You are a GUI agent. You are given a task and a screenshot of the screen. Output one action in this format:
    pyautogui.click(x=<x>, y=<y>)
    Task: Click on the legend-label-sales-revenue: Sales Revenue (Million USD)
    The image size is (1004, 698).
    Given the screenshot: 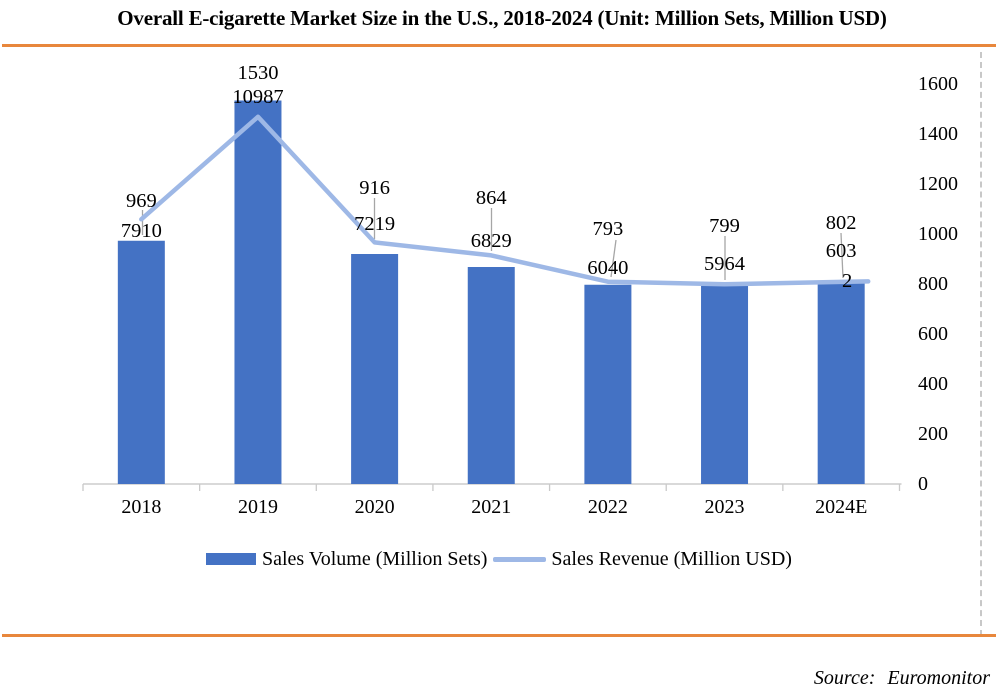 What is the action you would take?
    pyautogui.click(x=671, y=558)
    